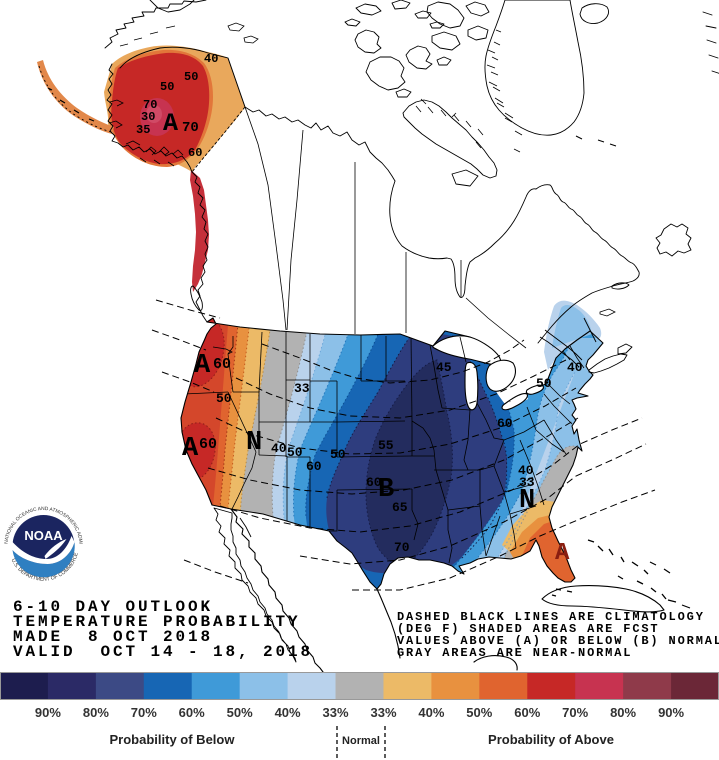  Describe the element at coordinates (444, 367) in the screenshot. I see `svg-text: 45` at that location.